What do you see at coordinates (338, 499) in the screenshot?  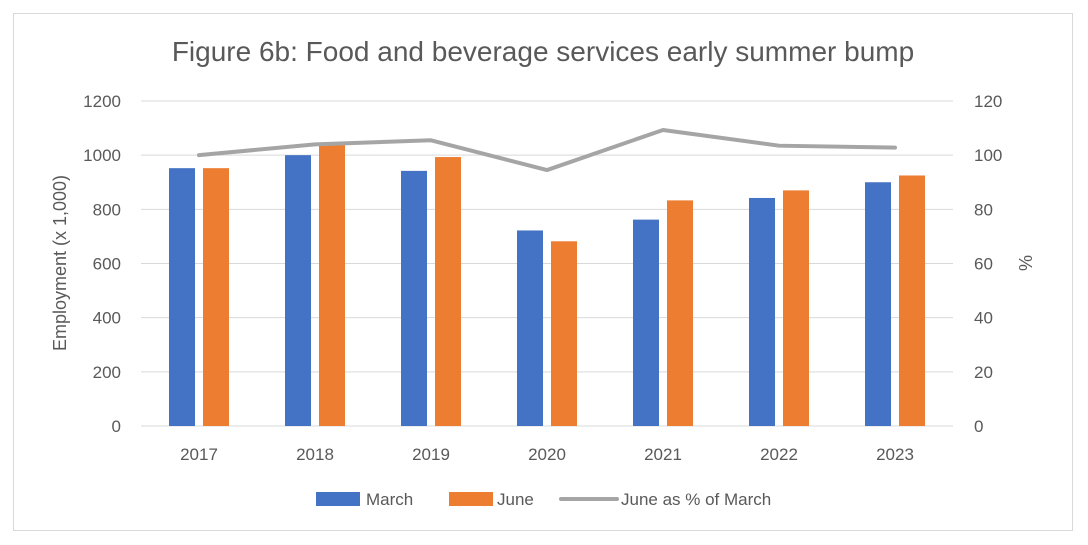 I see `legend-march-swatch` at bounding box center [338, 499].